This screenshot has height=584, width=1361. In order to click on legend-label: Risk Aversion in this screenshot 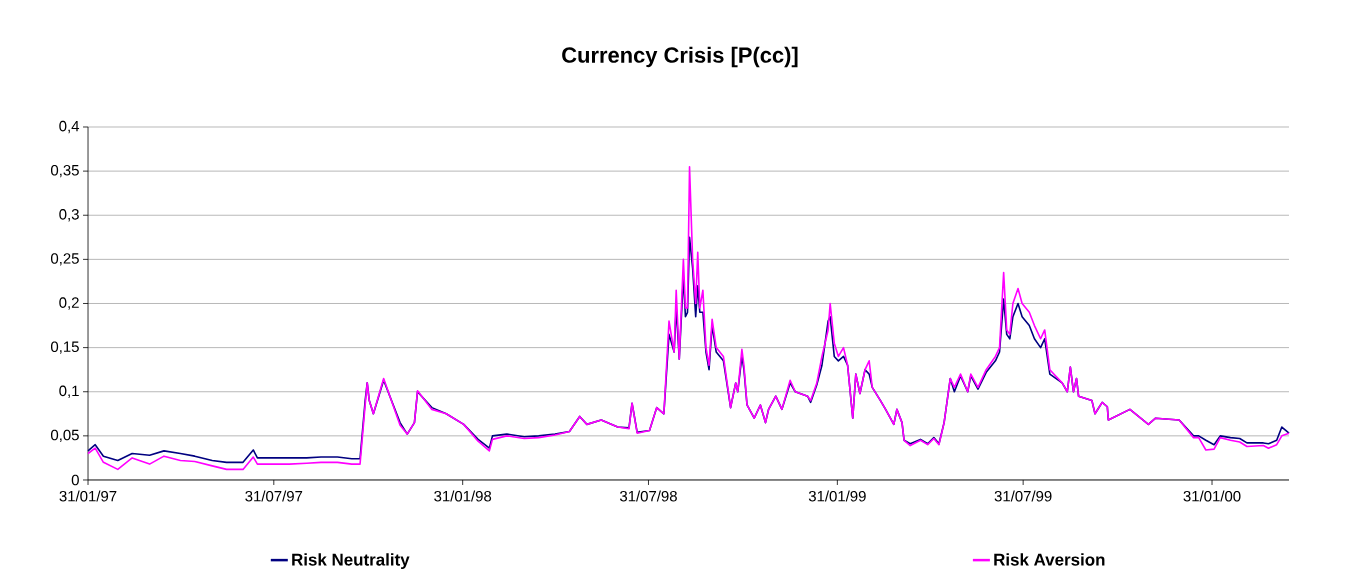, I will do `click(1049, 559)`.